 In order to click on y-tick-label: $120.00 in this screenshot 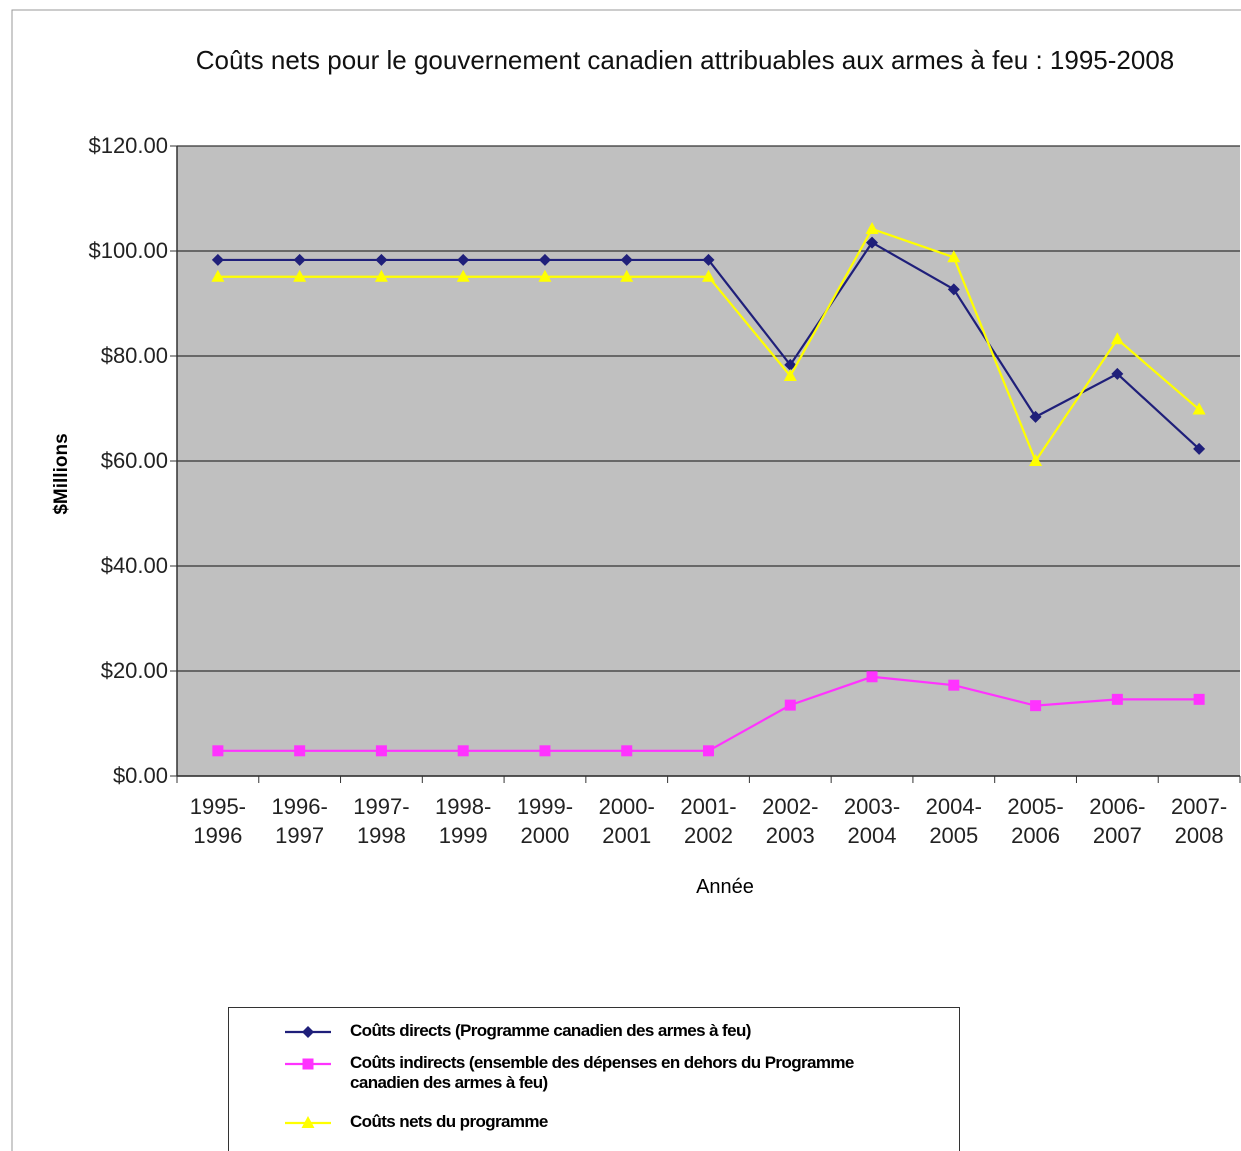, I will do `click(128, 145)`.